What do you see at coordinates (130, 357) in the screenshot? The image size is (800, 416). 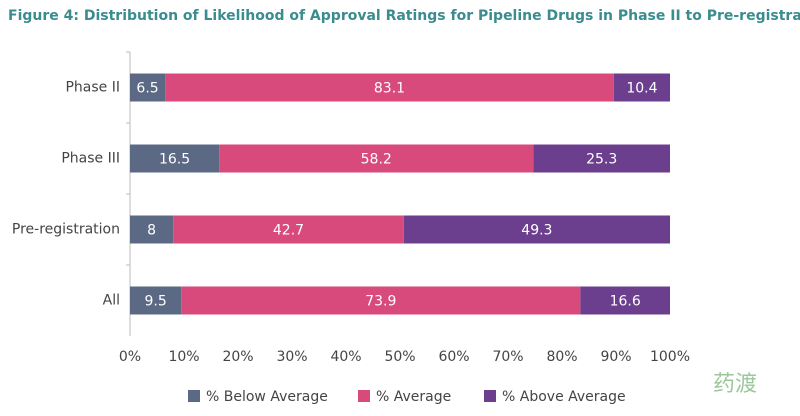 I see `x-tick-label: 0%` at bounding box center [130, 357].